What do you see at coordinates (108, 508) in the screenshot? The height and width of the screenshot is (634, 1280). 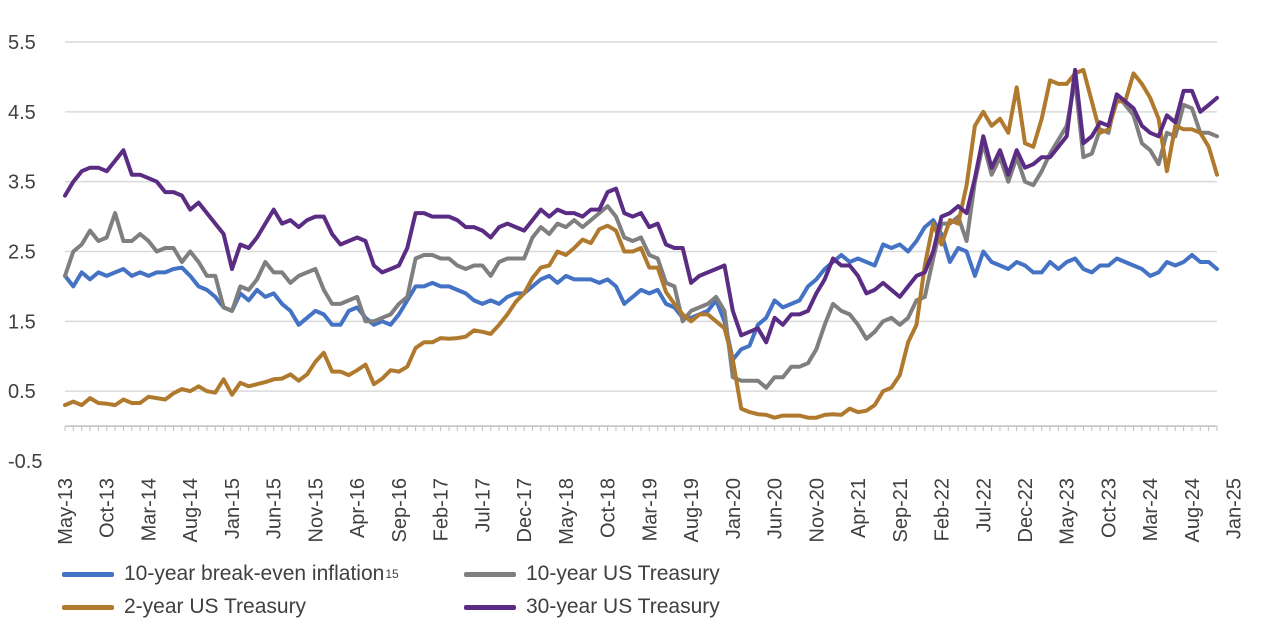 I see `x-tick-label: Oct-13` at bounding box center [108, 508].